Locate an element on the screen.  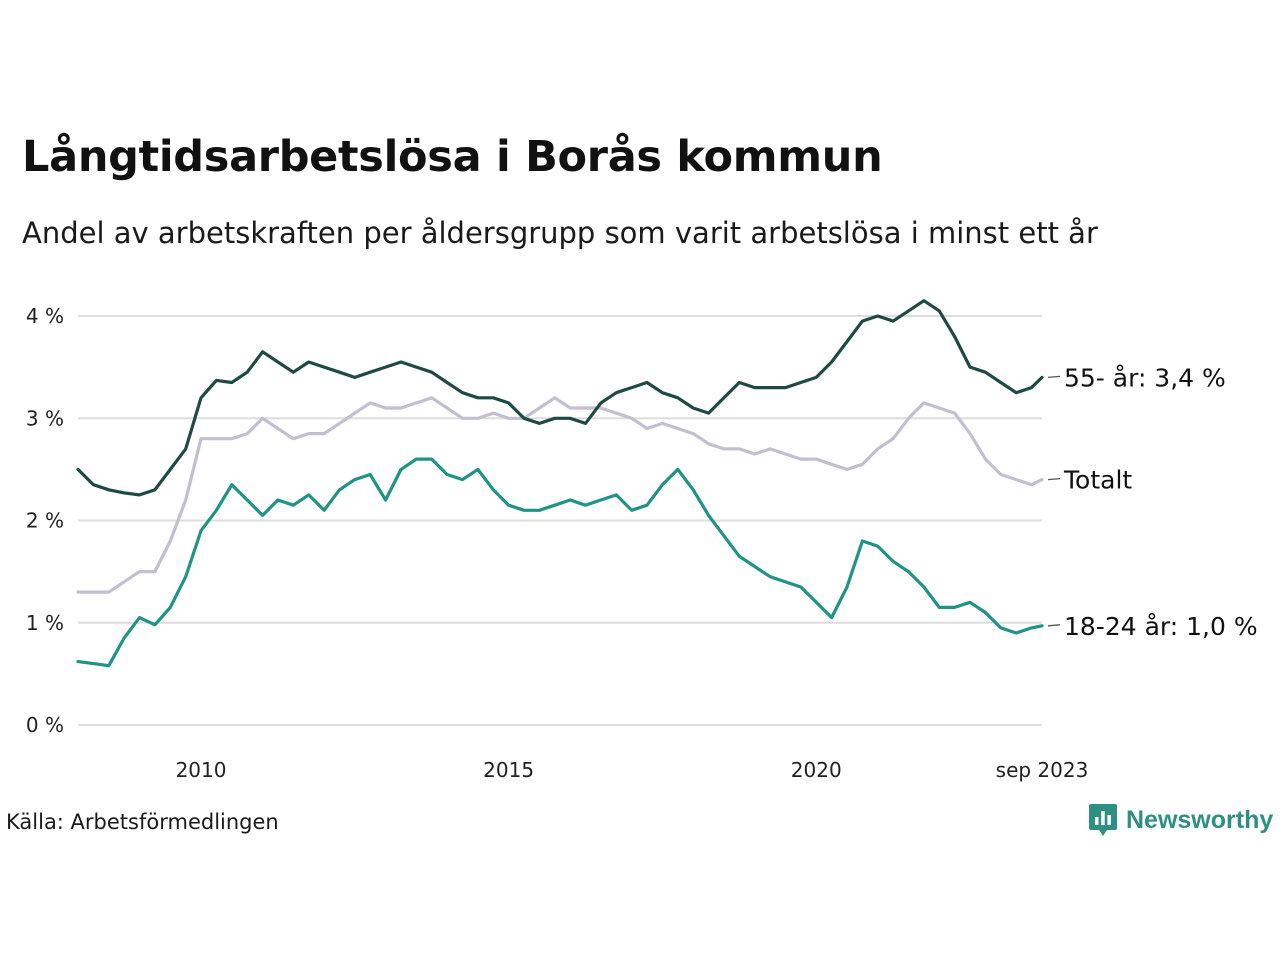
brand-name: Newsworthy is located at coordinates (1200, 819).